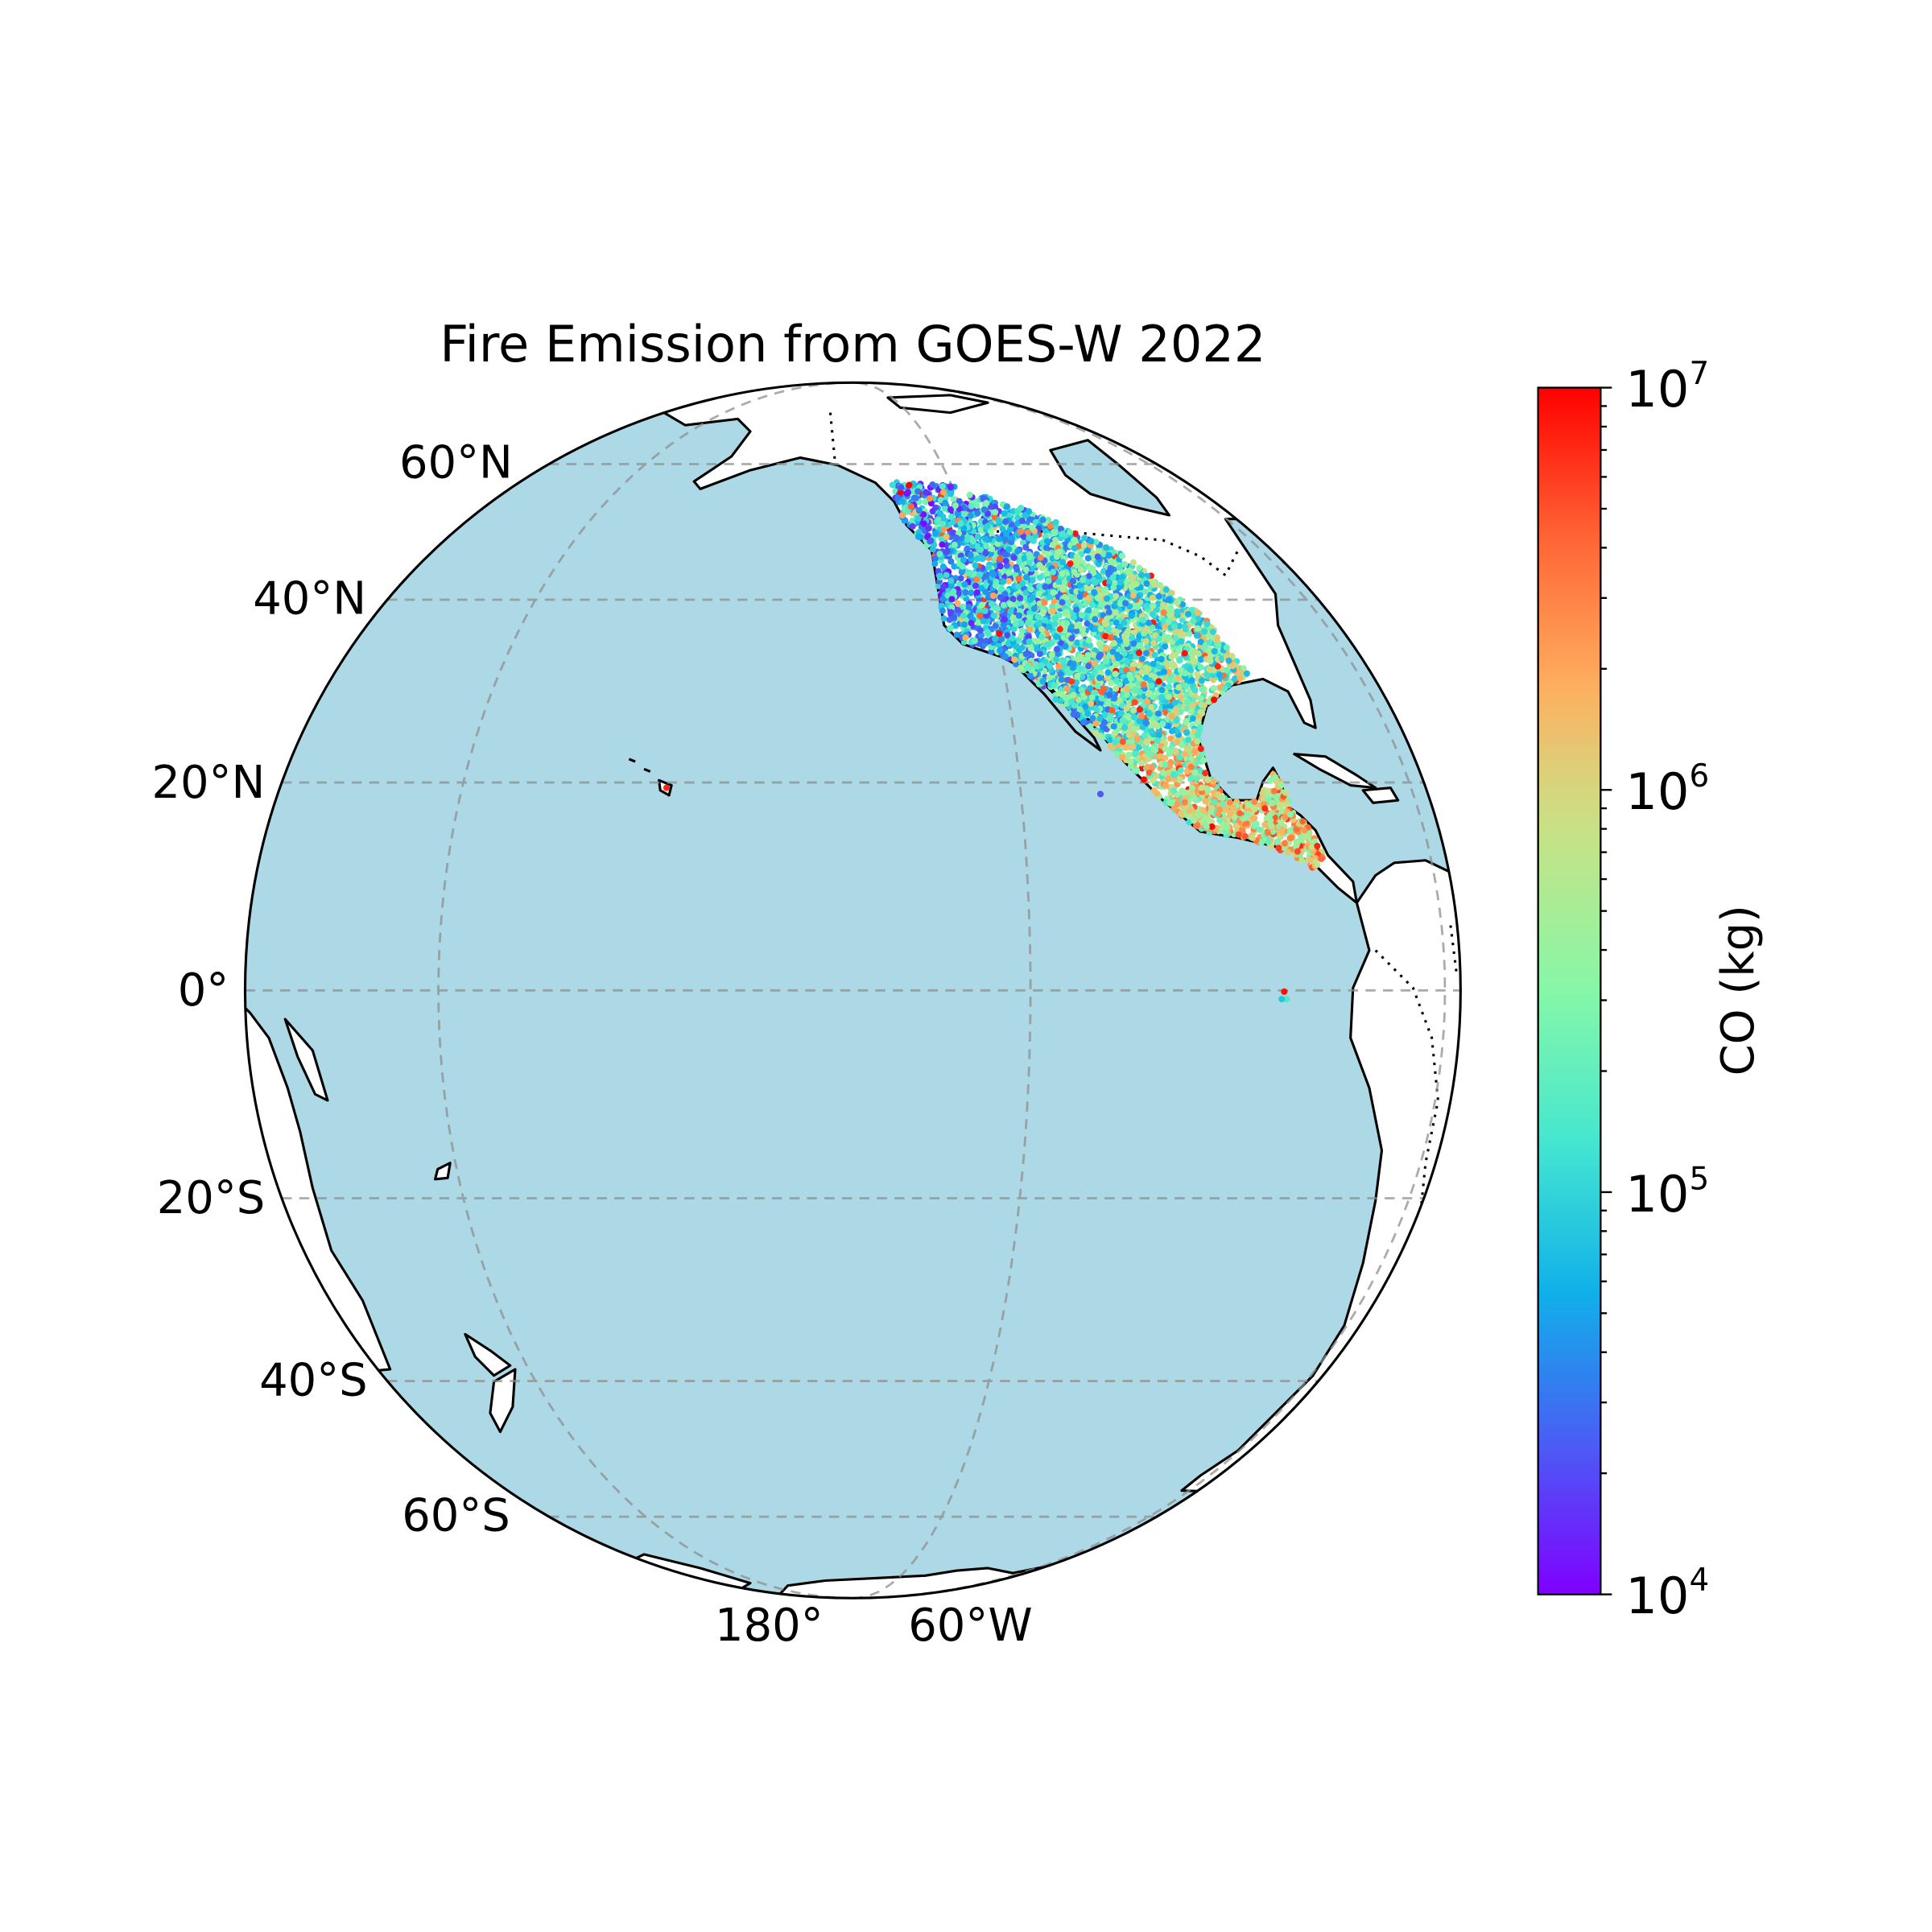 This screenshot has height=1932, width=1932. Describe the element at coordinates (1606, 991) in the screenshot. I see `colorbar-ticks` at that location.